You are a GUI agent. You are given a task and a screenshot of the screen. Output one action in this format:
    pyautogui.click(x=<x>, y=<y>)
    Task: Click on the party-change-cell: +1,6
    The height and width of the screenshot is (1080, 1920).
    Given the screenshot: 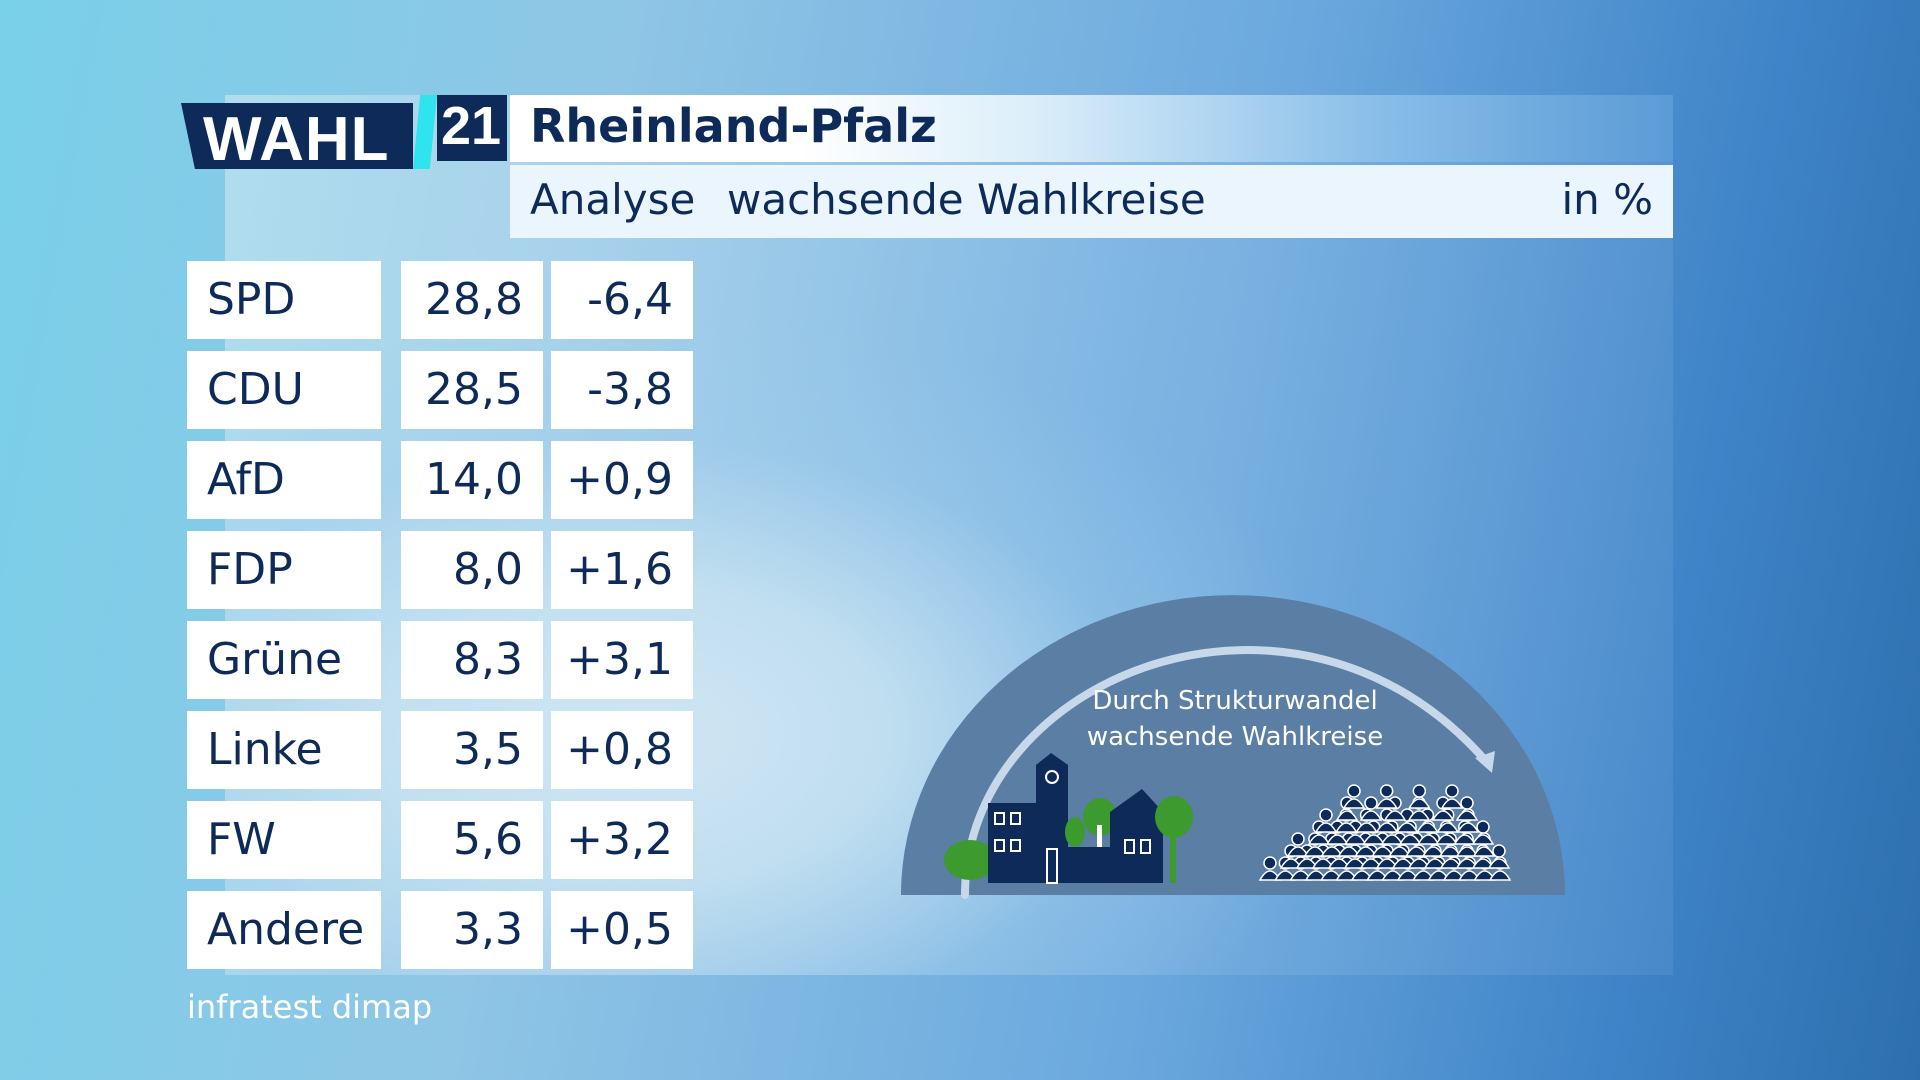 What is the action you would take?
    pyautogui.click(x=622, y=570)
    